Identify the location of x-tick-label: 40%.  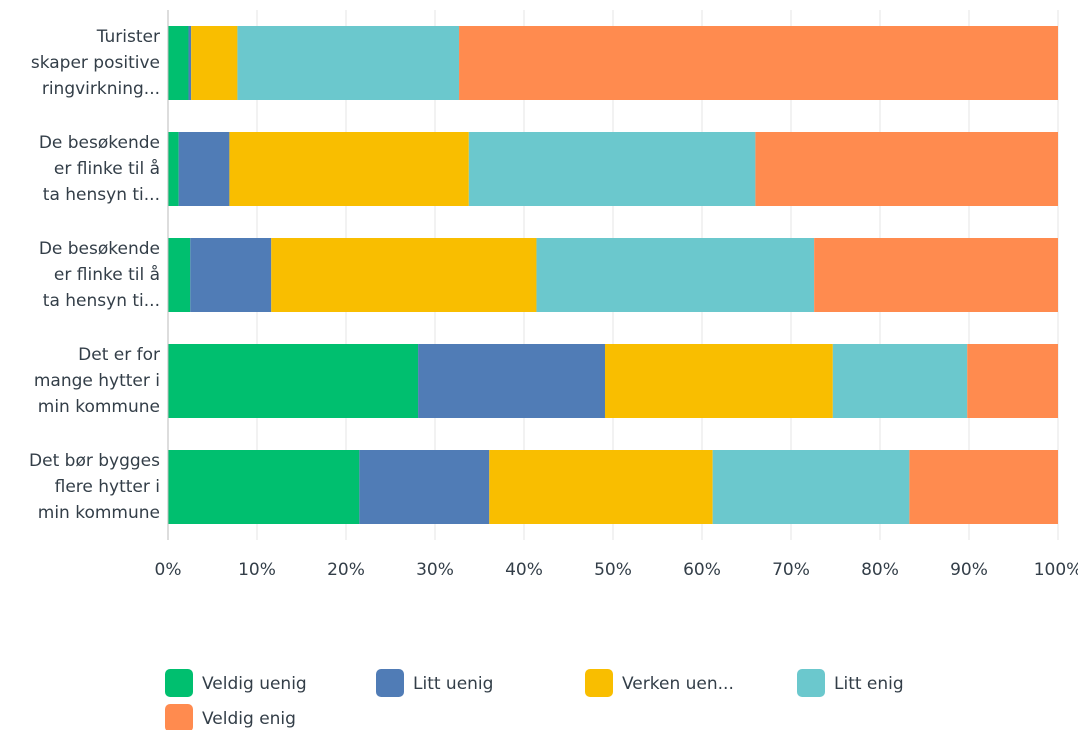
(524, 570).